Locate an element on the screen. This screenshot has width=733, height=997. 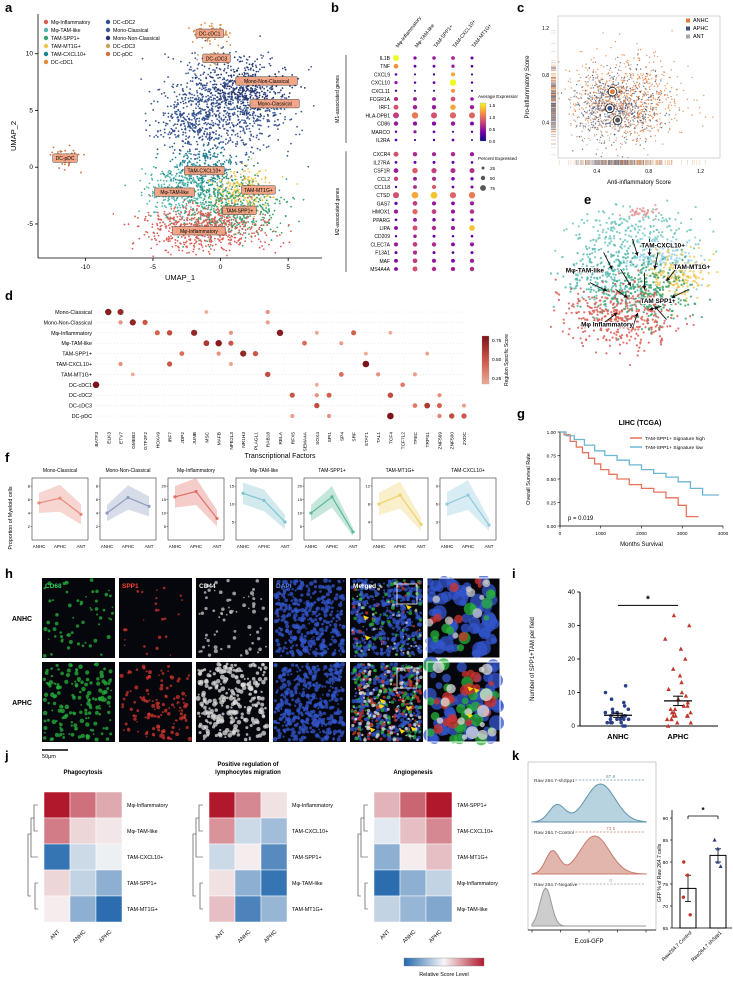
panel-label-b: b is located at coordinates (335, 7).